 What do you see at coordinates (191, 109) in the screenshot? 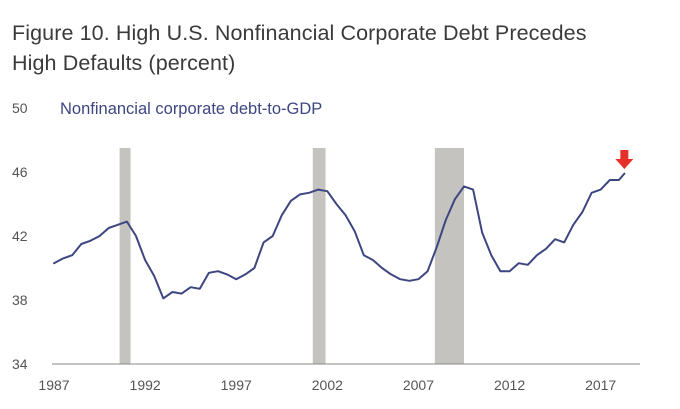
I see `series-label: Nonfinancial corporate debt-to-GDP` at bounding box center [191, 109].